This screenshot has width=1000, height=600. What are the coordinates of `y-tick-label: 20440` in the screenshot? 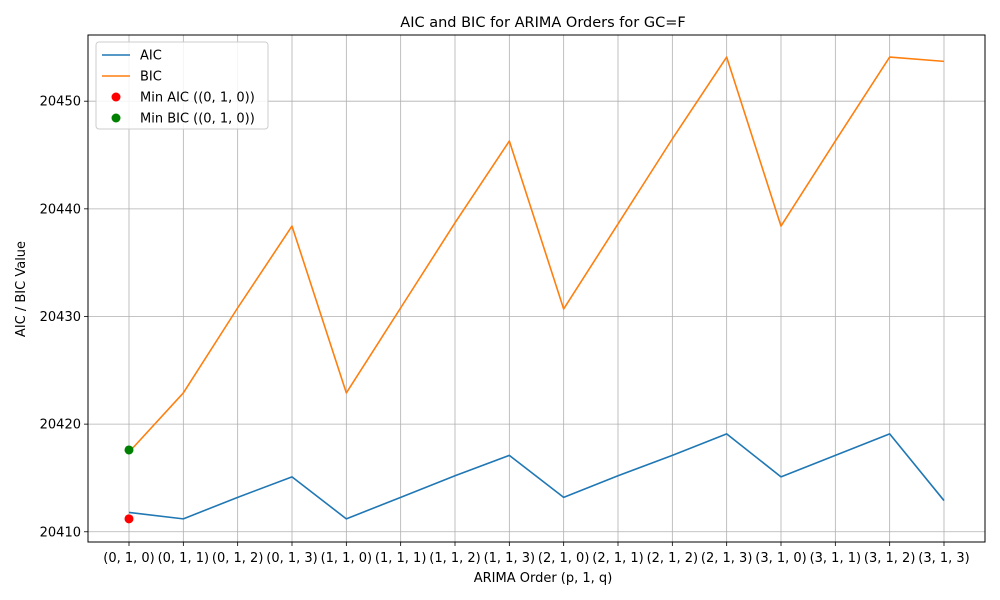 It's located at (60, 209).